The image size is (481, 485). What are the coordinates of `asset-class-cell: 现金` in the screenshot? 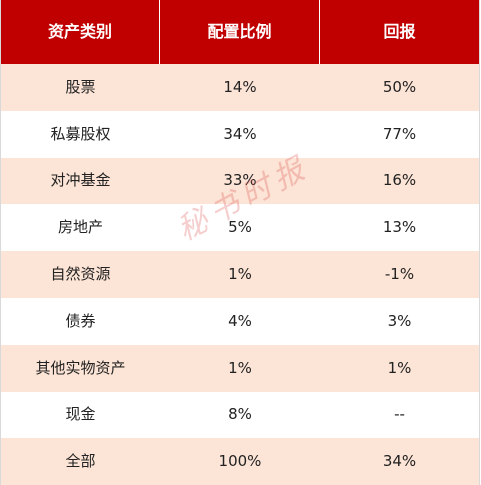 It's located at (80, 414).